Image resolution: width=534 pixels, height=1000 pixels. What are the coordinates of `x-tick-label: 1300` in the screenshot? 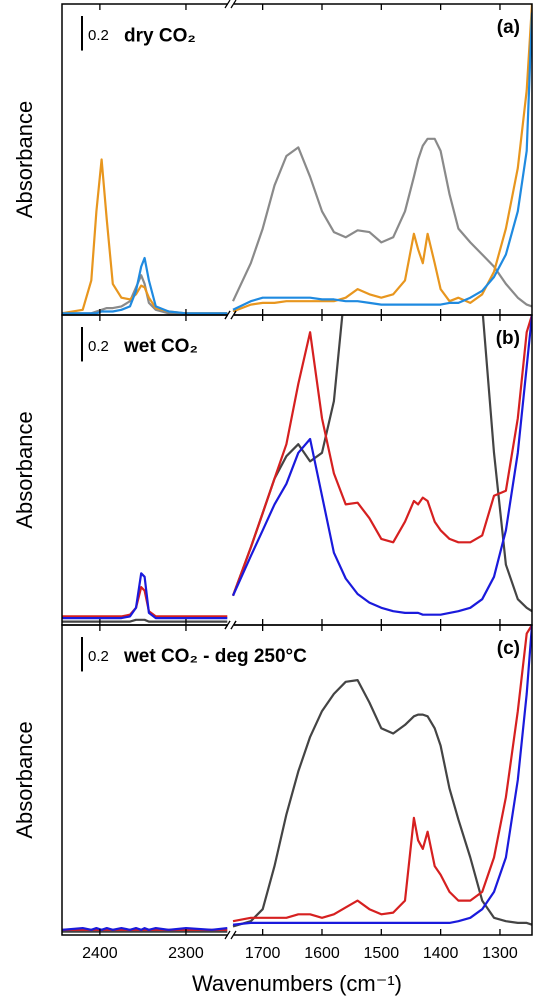 It's located at (500, 953).